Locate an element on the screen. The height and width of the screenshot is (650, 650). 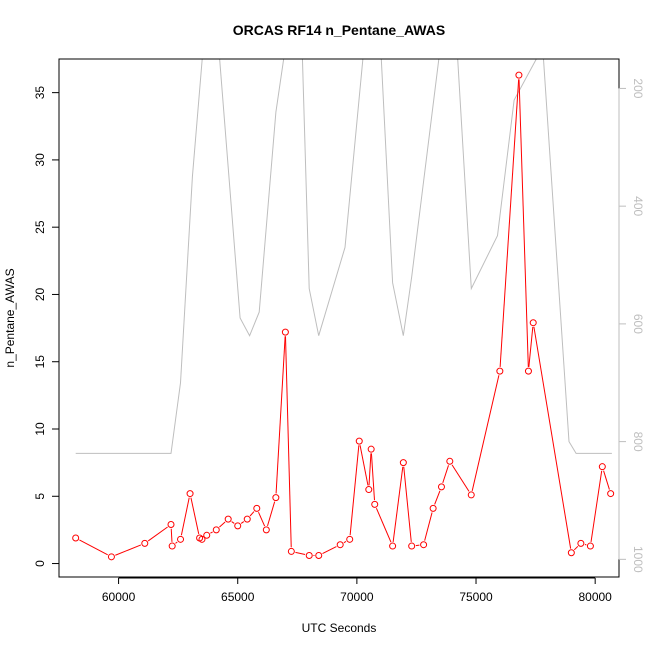
x-tick-label: 80000 is located at coordinates (595, 597).